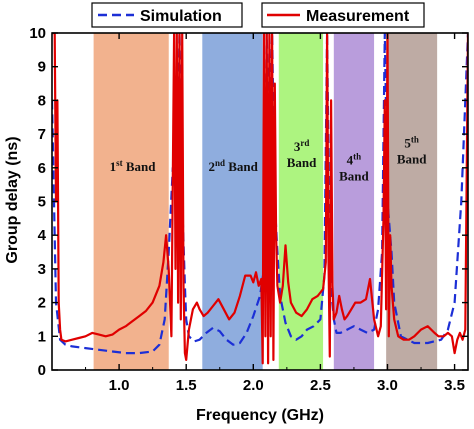 The width and height of the screenshot is (474, 429). Describe the element at coordinates (42, 235) in the screenshot. I see `y-tick-label: 4` at that location.